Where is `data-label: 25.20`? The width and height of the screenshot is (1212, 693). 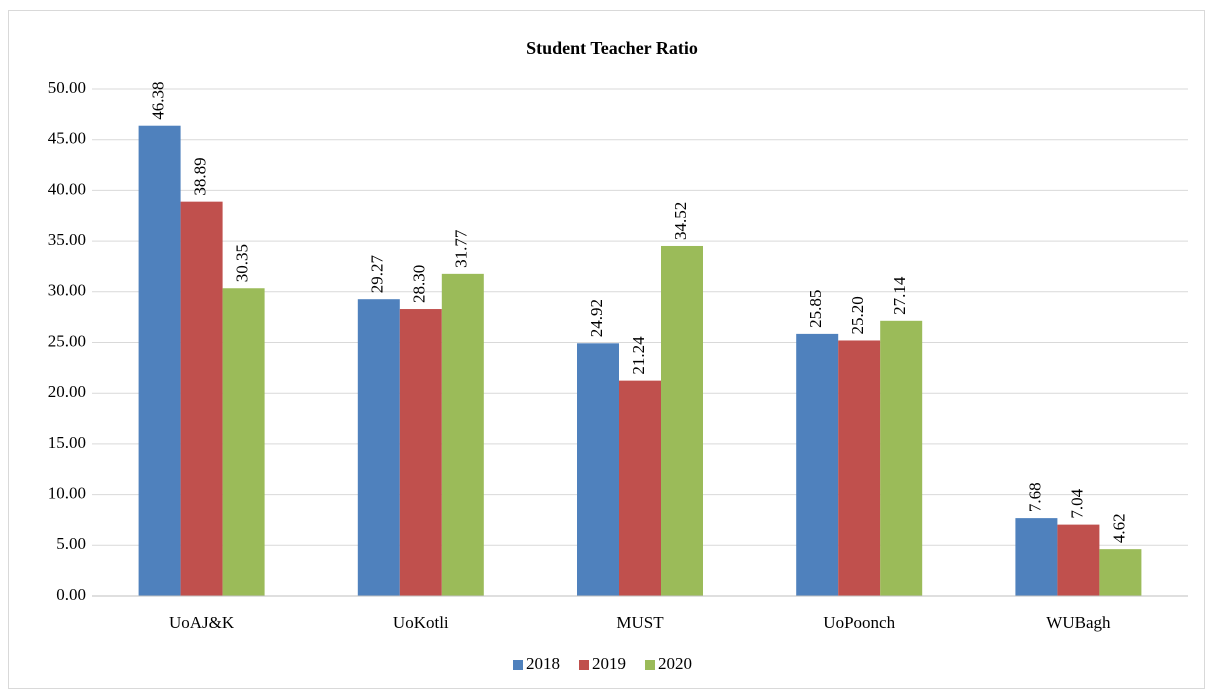
data-label: 25.20 is located at coordinates (857, 315).